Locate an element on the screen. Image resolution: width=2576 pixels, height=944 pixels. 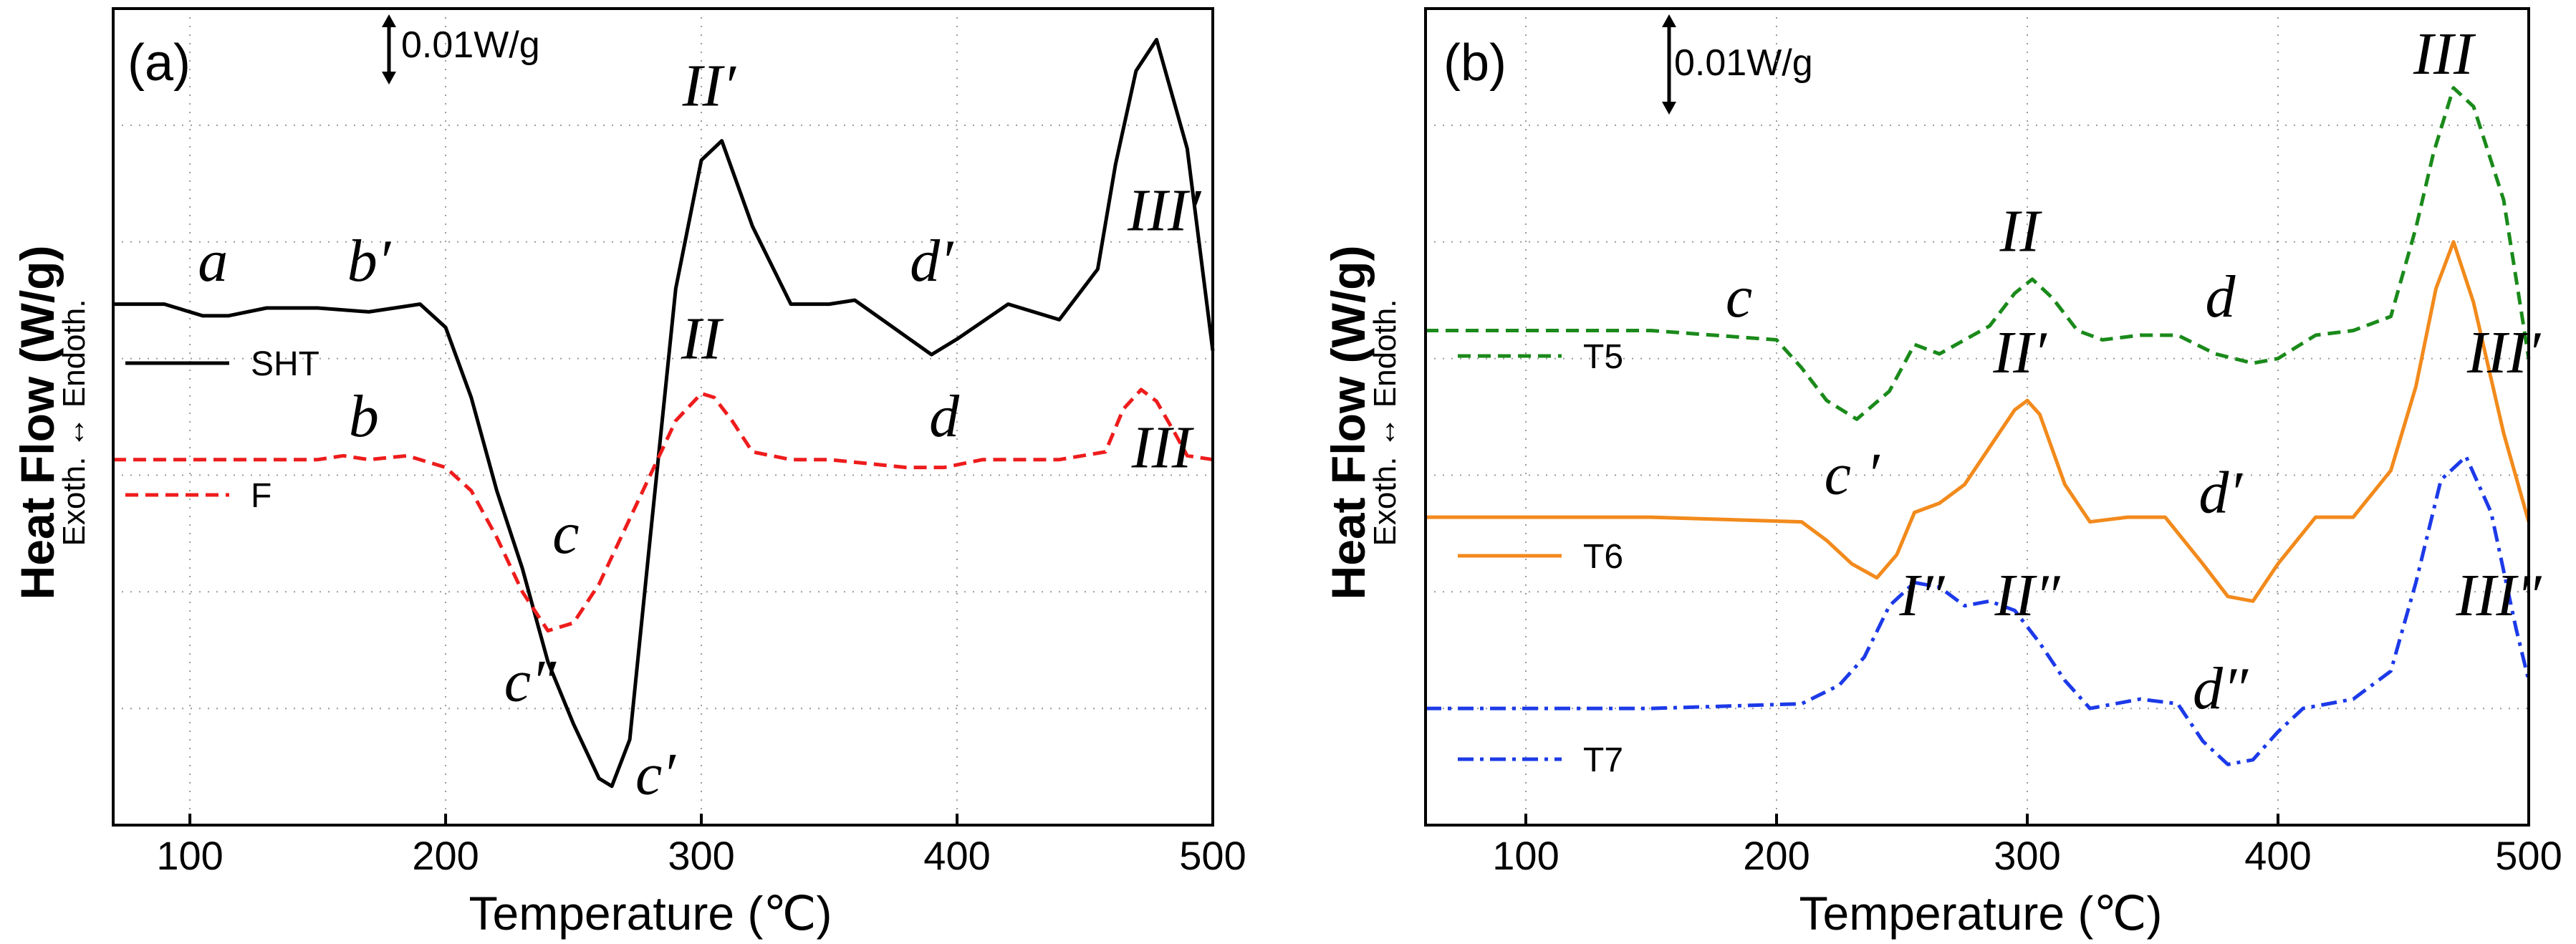
p0-annotation-0: a is located at coordinates (213, 261).